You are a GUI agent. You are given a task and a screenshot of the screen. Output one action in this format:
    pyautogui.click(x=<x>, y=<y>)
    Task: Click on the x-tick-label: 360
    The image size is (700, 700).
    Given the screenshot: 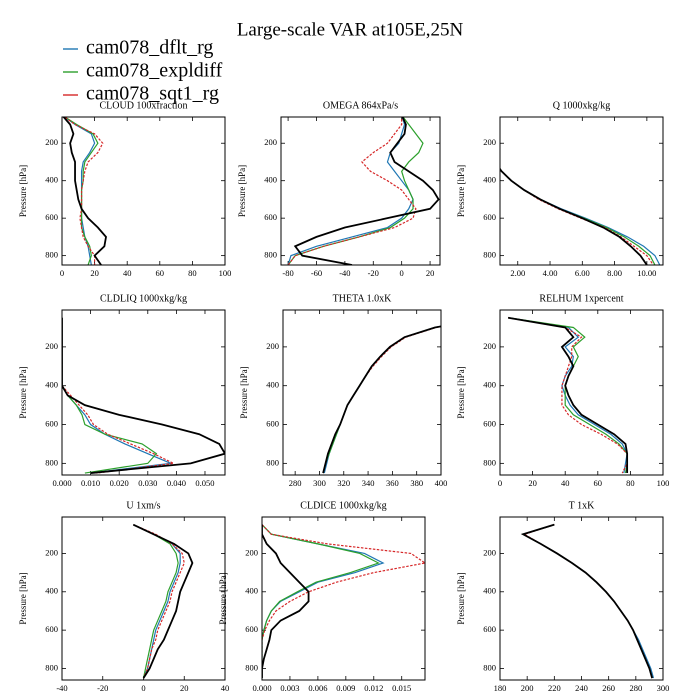 What is the action you would take?
    pyautogui.click(x=392, y=483)
    